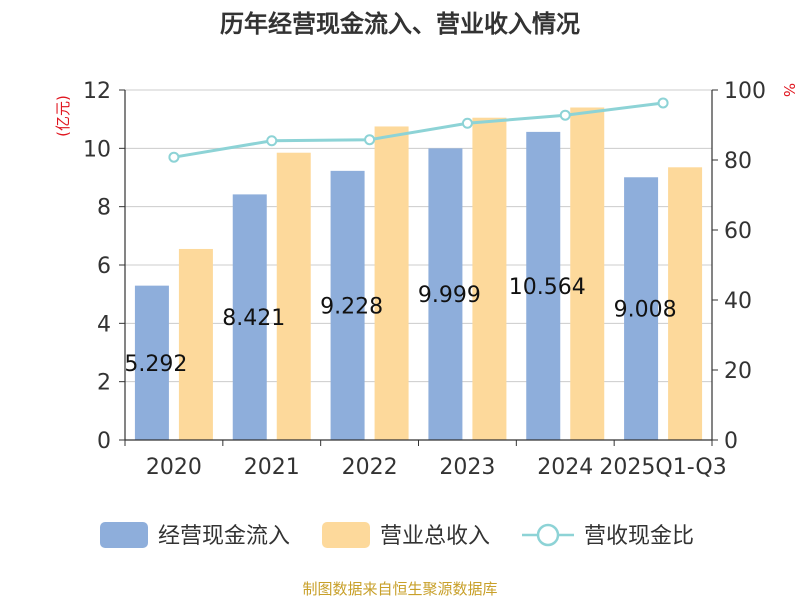 The height and width of the screenshot is (604, 800). Describe the element at coordinates (467, 467) in the screenshot. I see `x-axis-tick-label: 2023` at that location.